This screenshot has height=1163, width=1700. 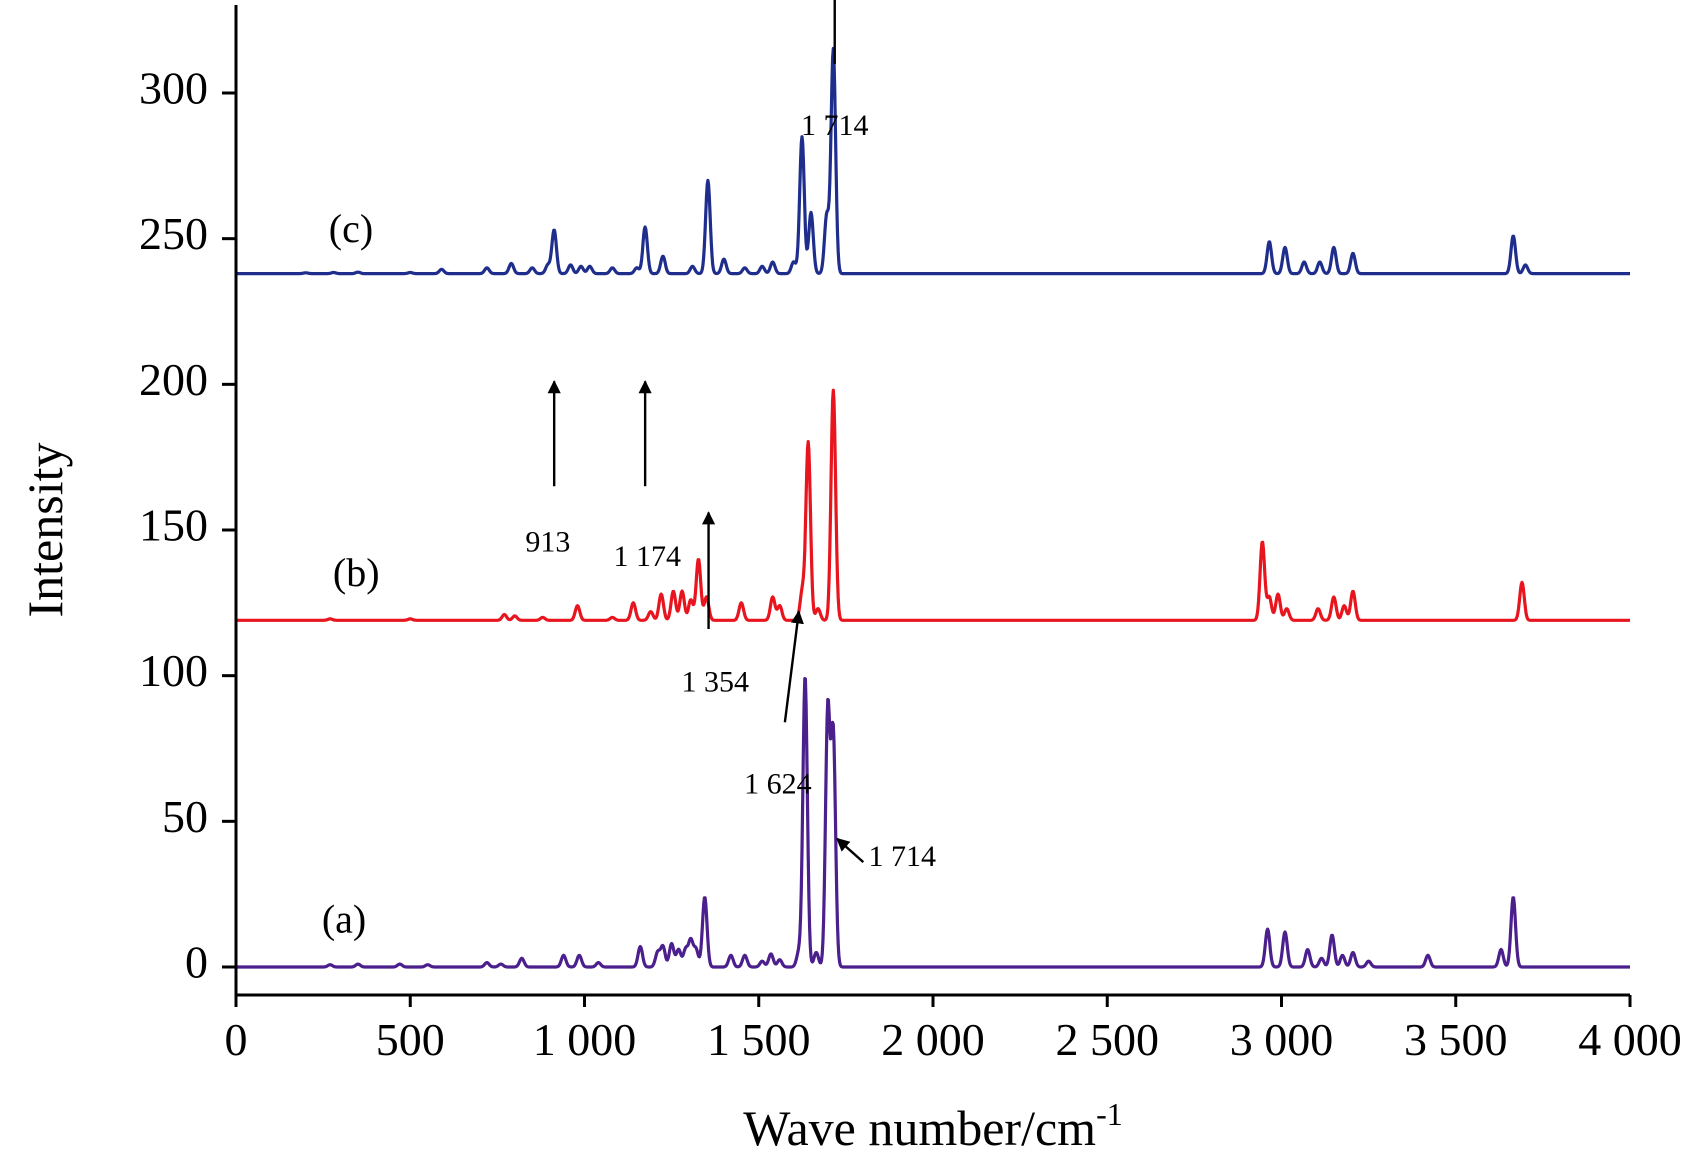 I want to click on annotation-label-6: 1 714, so click(x=835, y=125).